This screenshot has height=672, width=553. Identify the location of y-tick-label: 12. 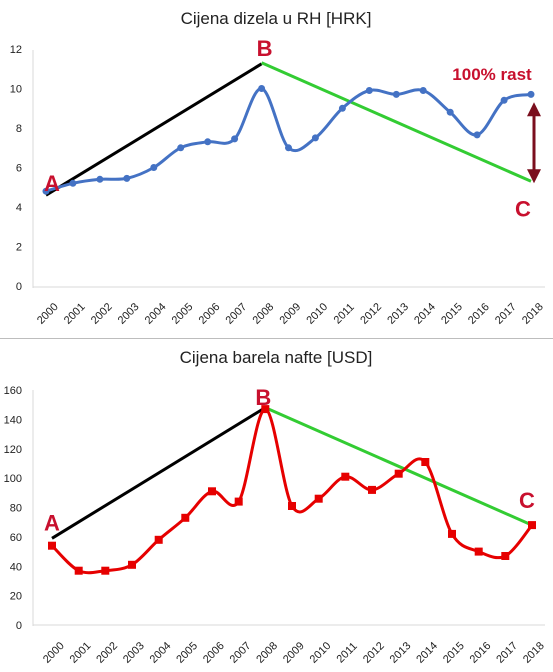
(16, 50).